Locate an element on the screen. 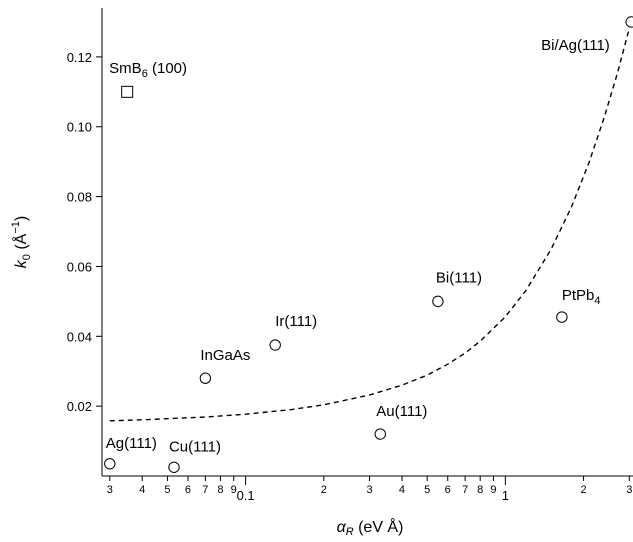  point-ptpb-marker is located at coordinates (562, 317).